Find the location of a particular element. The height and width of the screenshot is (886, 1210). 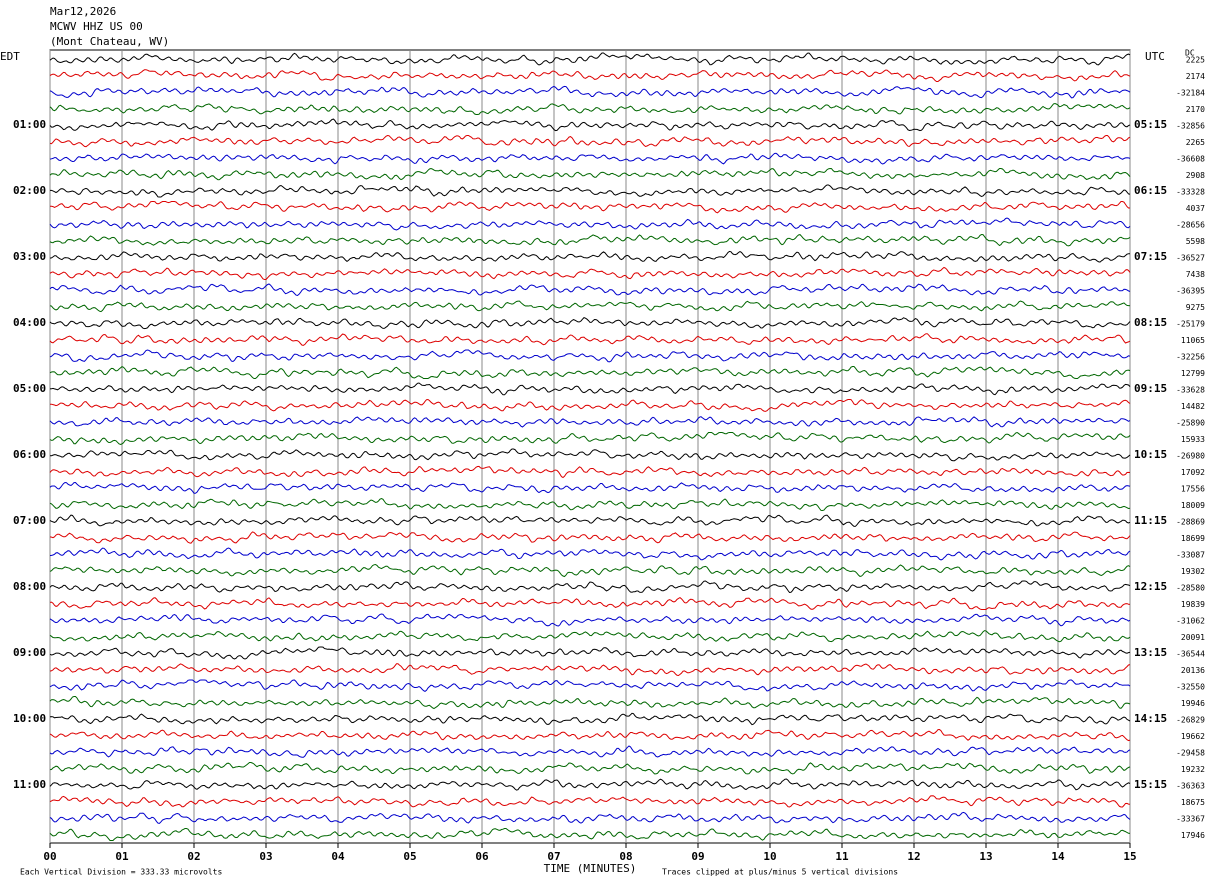

dc-value: -32550 is located at coordinates (1190, 687).